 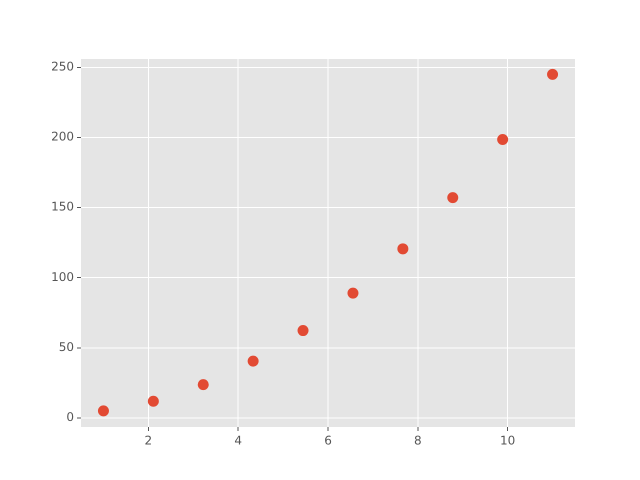 What do you see at coordinates (508, 440) in the screenshot?
I see `x-tick-label: 10` at bounding box center [508, 440].